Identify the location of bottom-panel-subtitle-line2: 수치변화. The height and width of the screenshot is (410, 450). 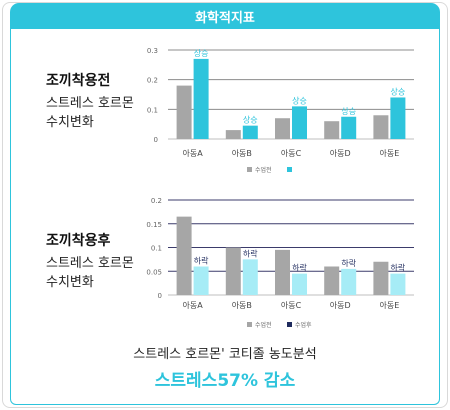
(70, 282).